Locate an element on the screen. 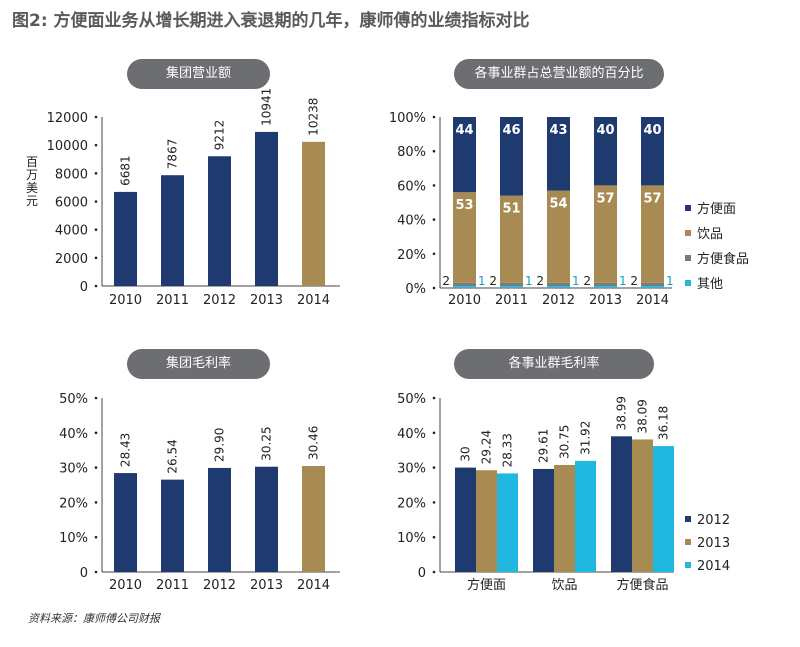 This screenshot has width=800, height=647. chart4-legend-label: 2013 is located at coordinates (713, 543).